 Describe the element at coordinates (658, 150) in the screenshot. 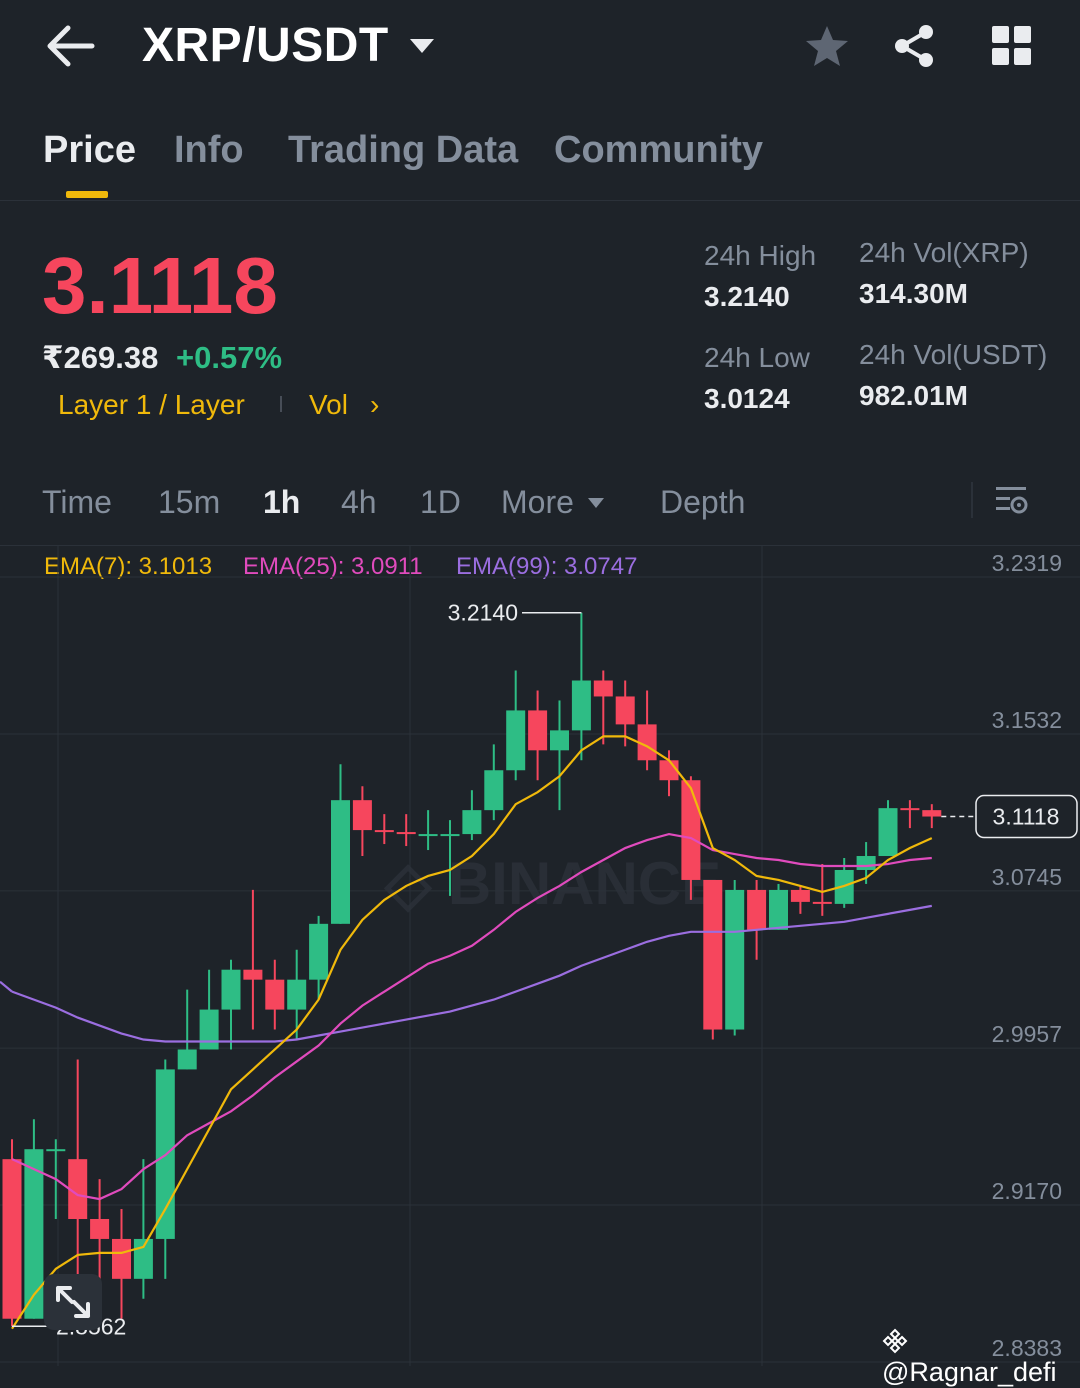

I see `tab-community: Community` at that location.